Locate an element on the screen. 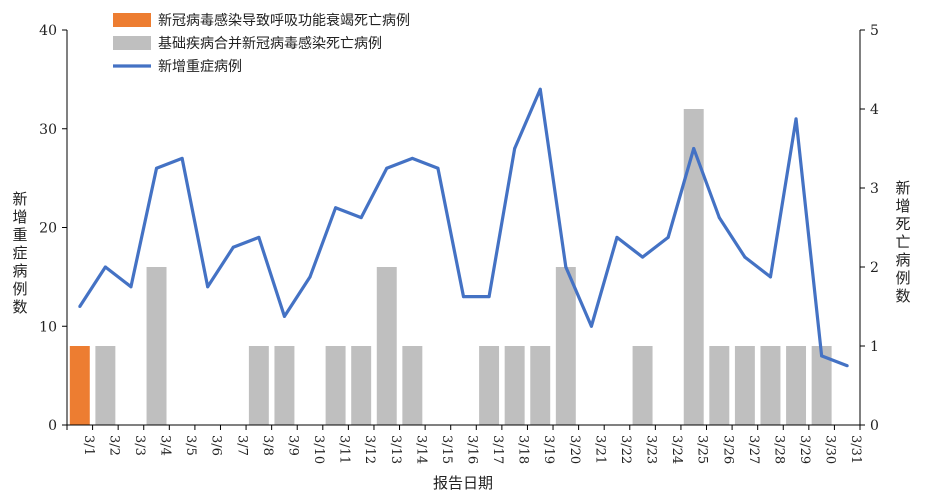  y-tick-label-right: 2 is located at coordinates (874, 268).